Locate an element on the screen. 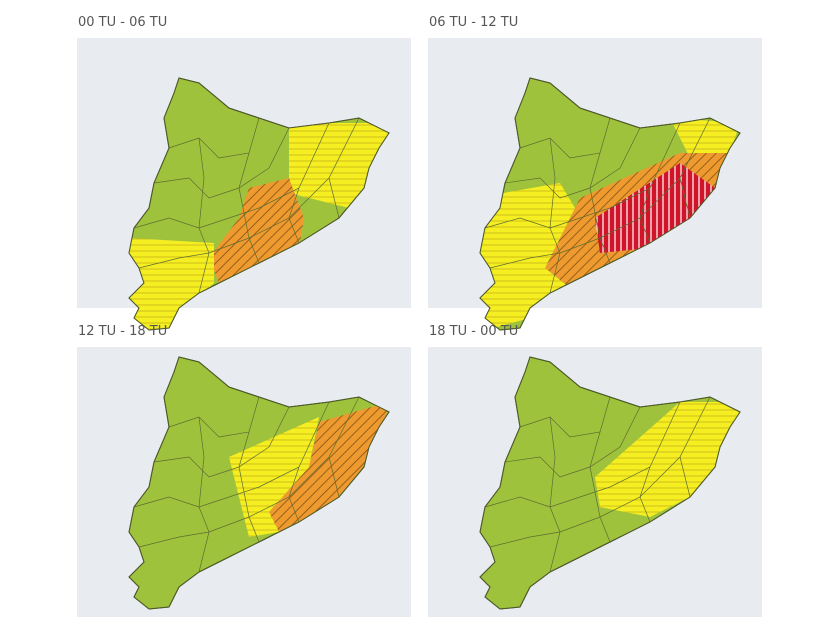 The image size is (839, 624). panel-title: 00 TU - 06 TU is located at coordinates (123, 22).